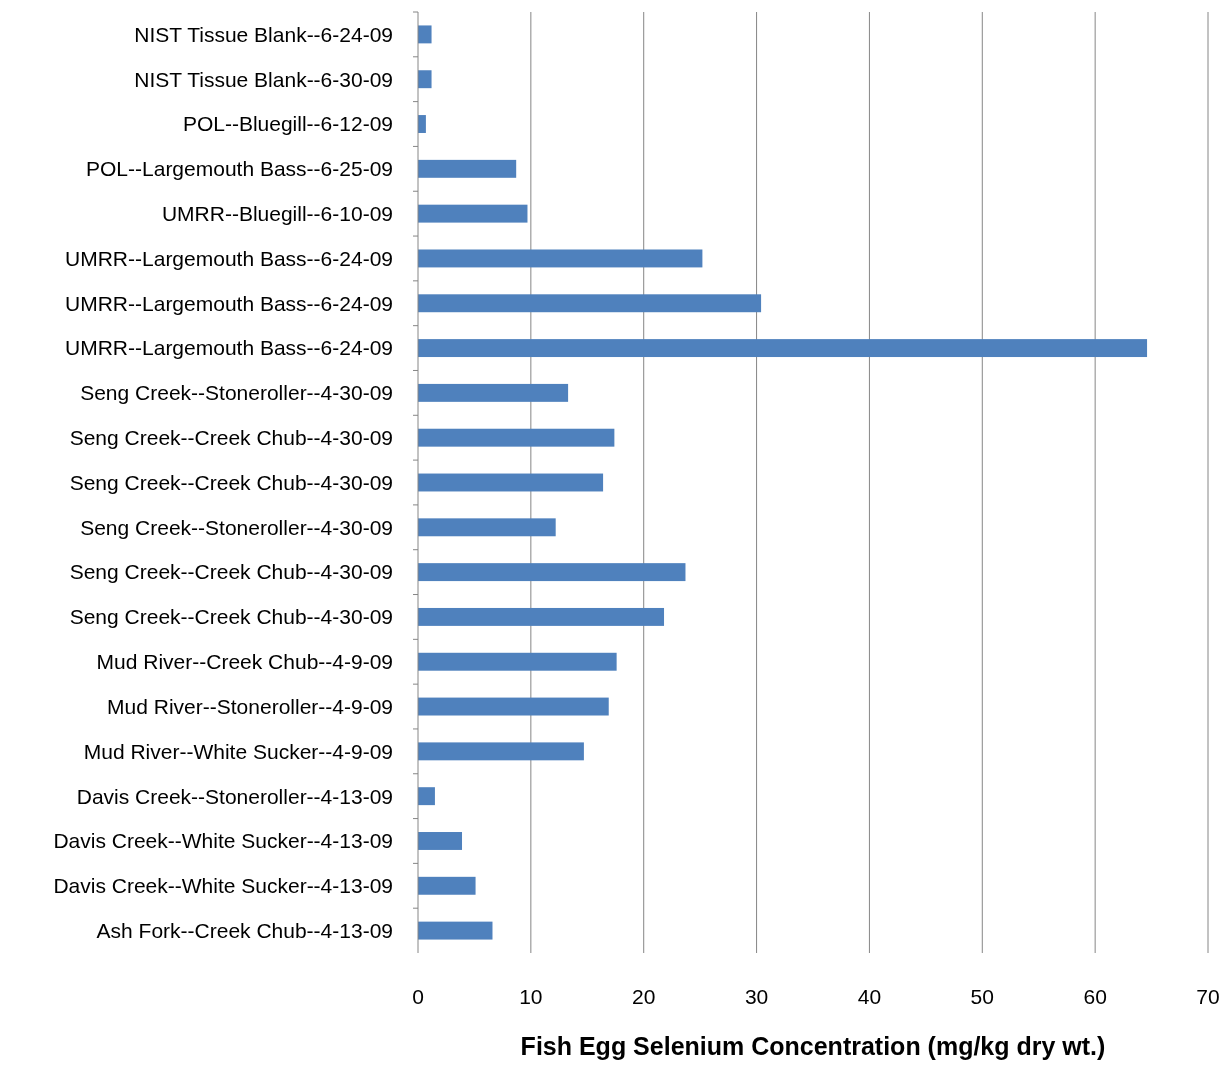  What do you see at coordinates (287, 124) in the screenshot?
I see `y-tick-label: POL--Bluegill--6-12-09` at bounding box center [287, 124].